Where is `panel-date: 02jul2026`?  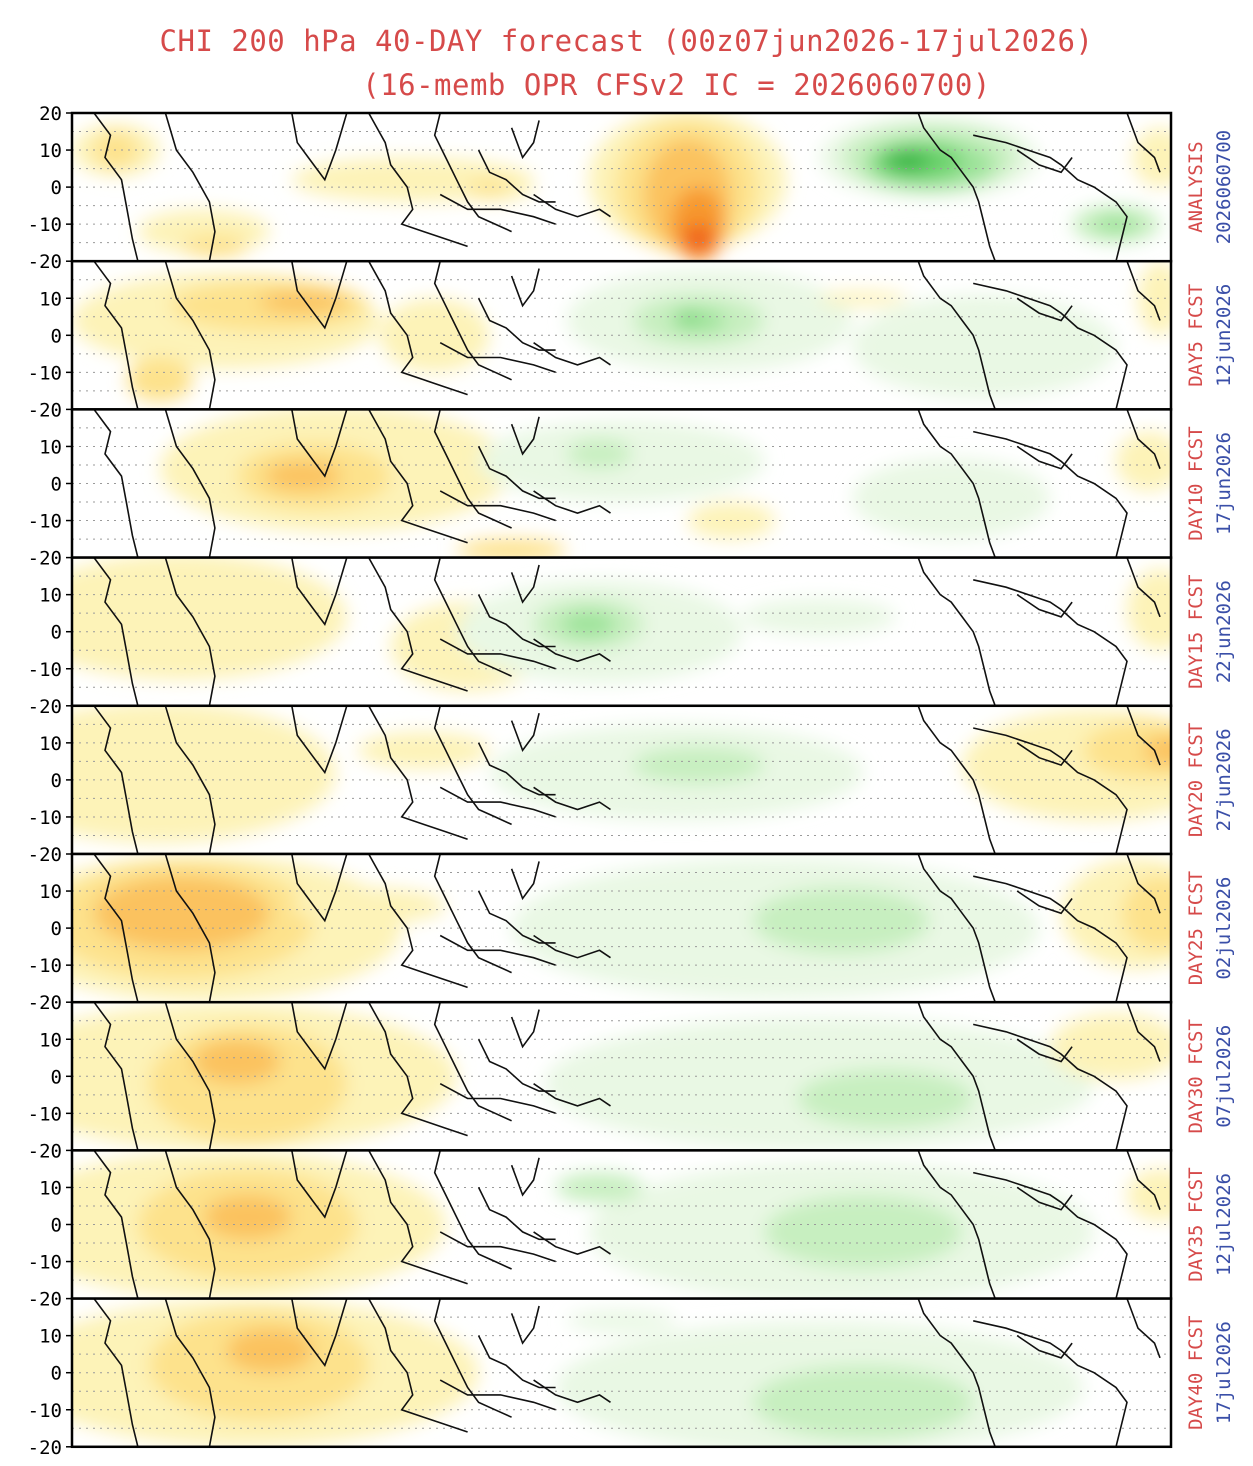 panel-date: 02jul2026 is located at coordinates (1224, 928).